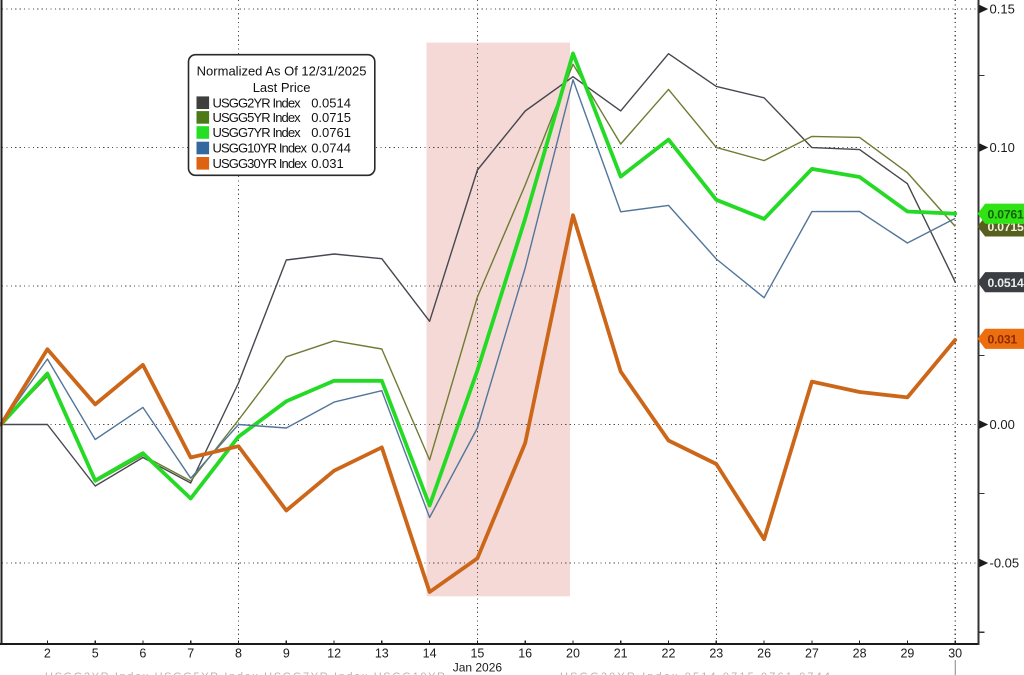 This screenshot has width=1024, height=675. What do you see at coordinates (260, 148) in the screenshot?
I see `svg-text: USGG10YR Index` at bounding box center [260, 148].